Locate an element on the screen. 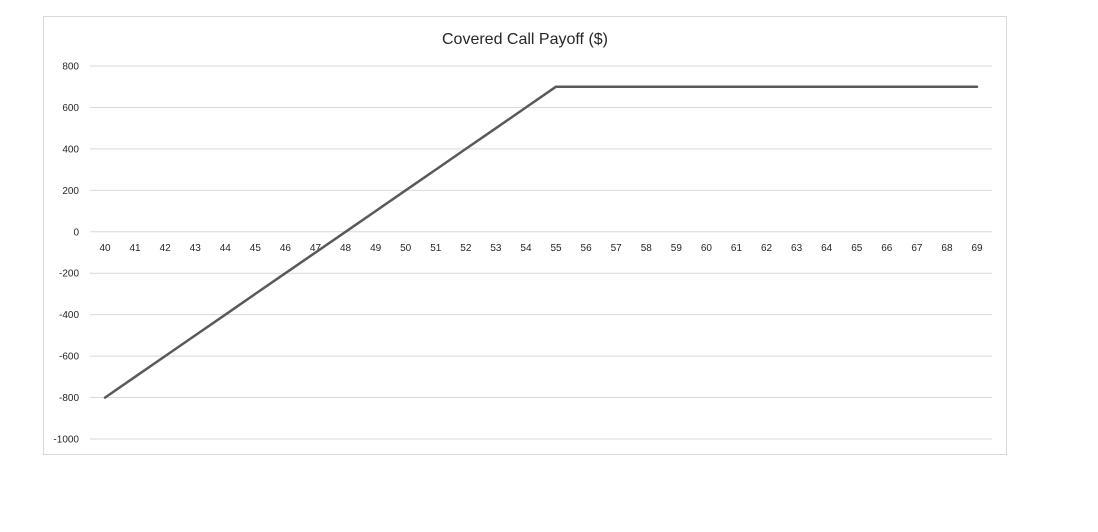  y-tick-label: 800 is located at coordinates (70, 67).